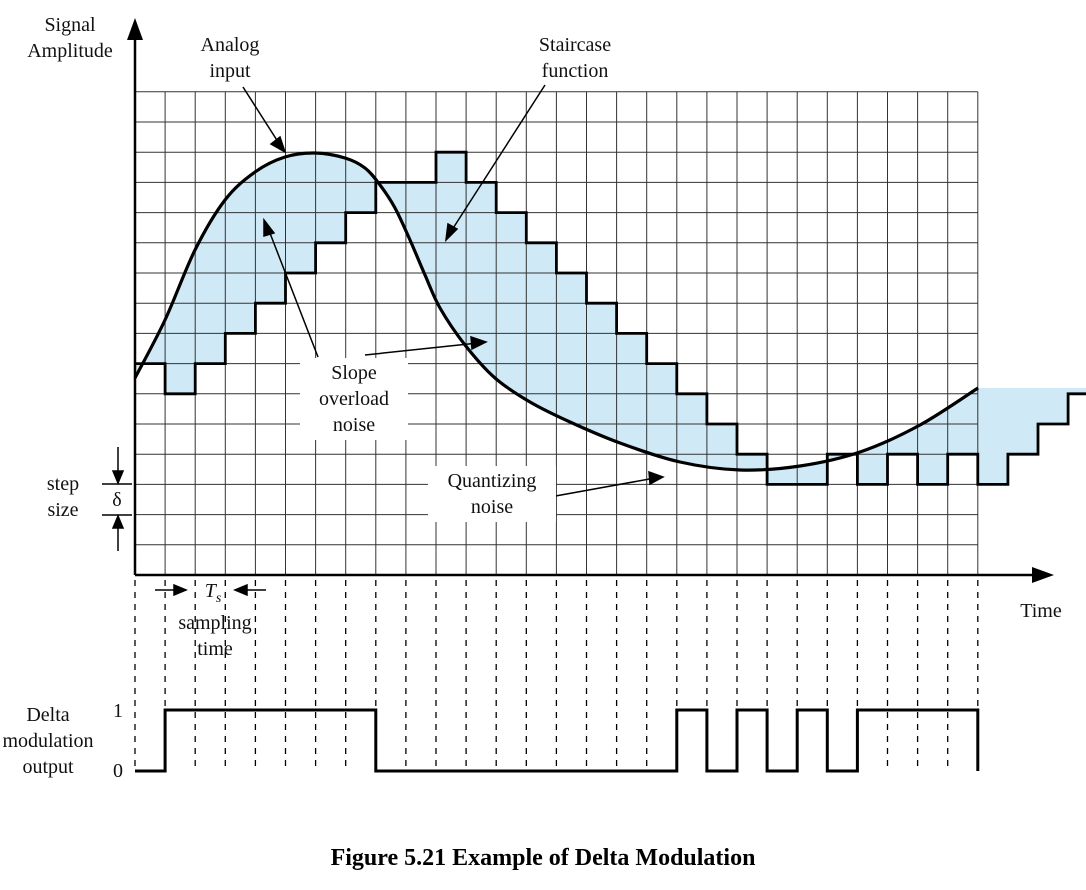 Image resolution: width=1086 pixels, height=890 pixels. Describe the element at coordinates (215, 623) in the screenshot. I see `sampling-time-line-1: sampling` at that location.